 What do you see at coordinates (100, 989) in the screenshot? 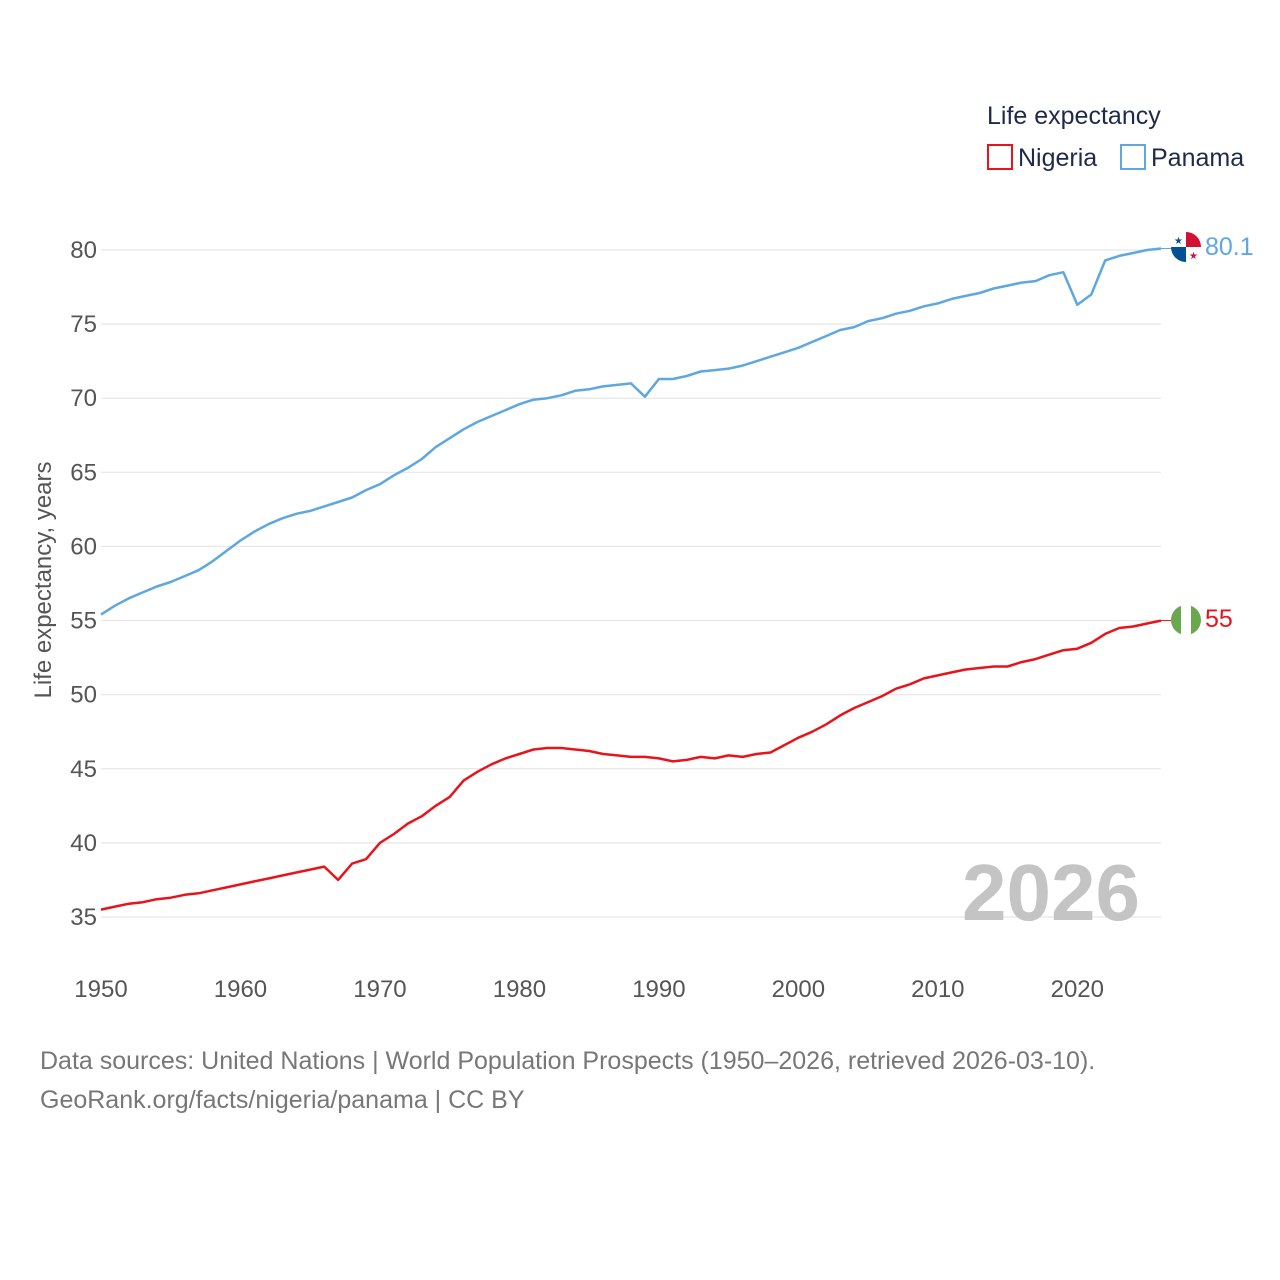
I see `x-tick-label: 1950` at bounding box center [100, 989].